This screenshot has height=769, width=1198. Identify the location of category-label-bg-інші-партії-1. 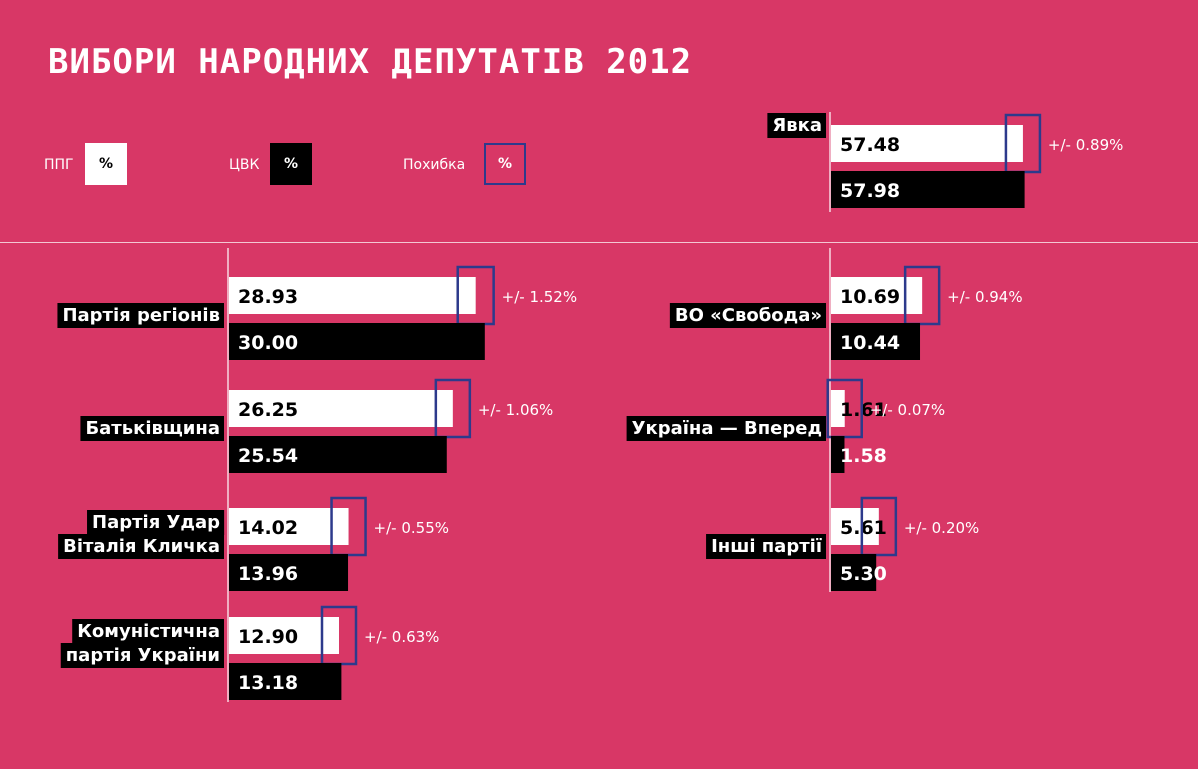
(766, 546).